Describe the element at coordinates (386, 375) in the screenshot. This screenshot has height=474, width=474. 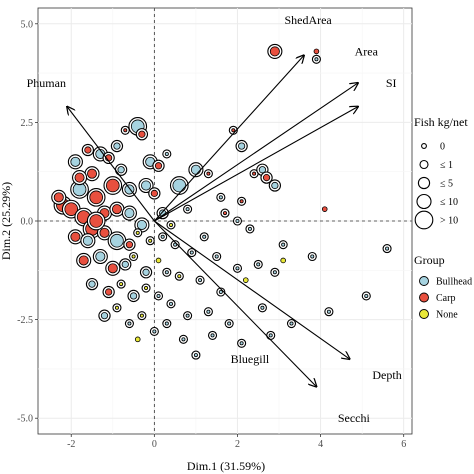
I see `arrow-label-depth: Depth` at that location.